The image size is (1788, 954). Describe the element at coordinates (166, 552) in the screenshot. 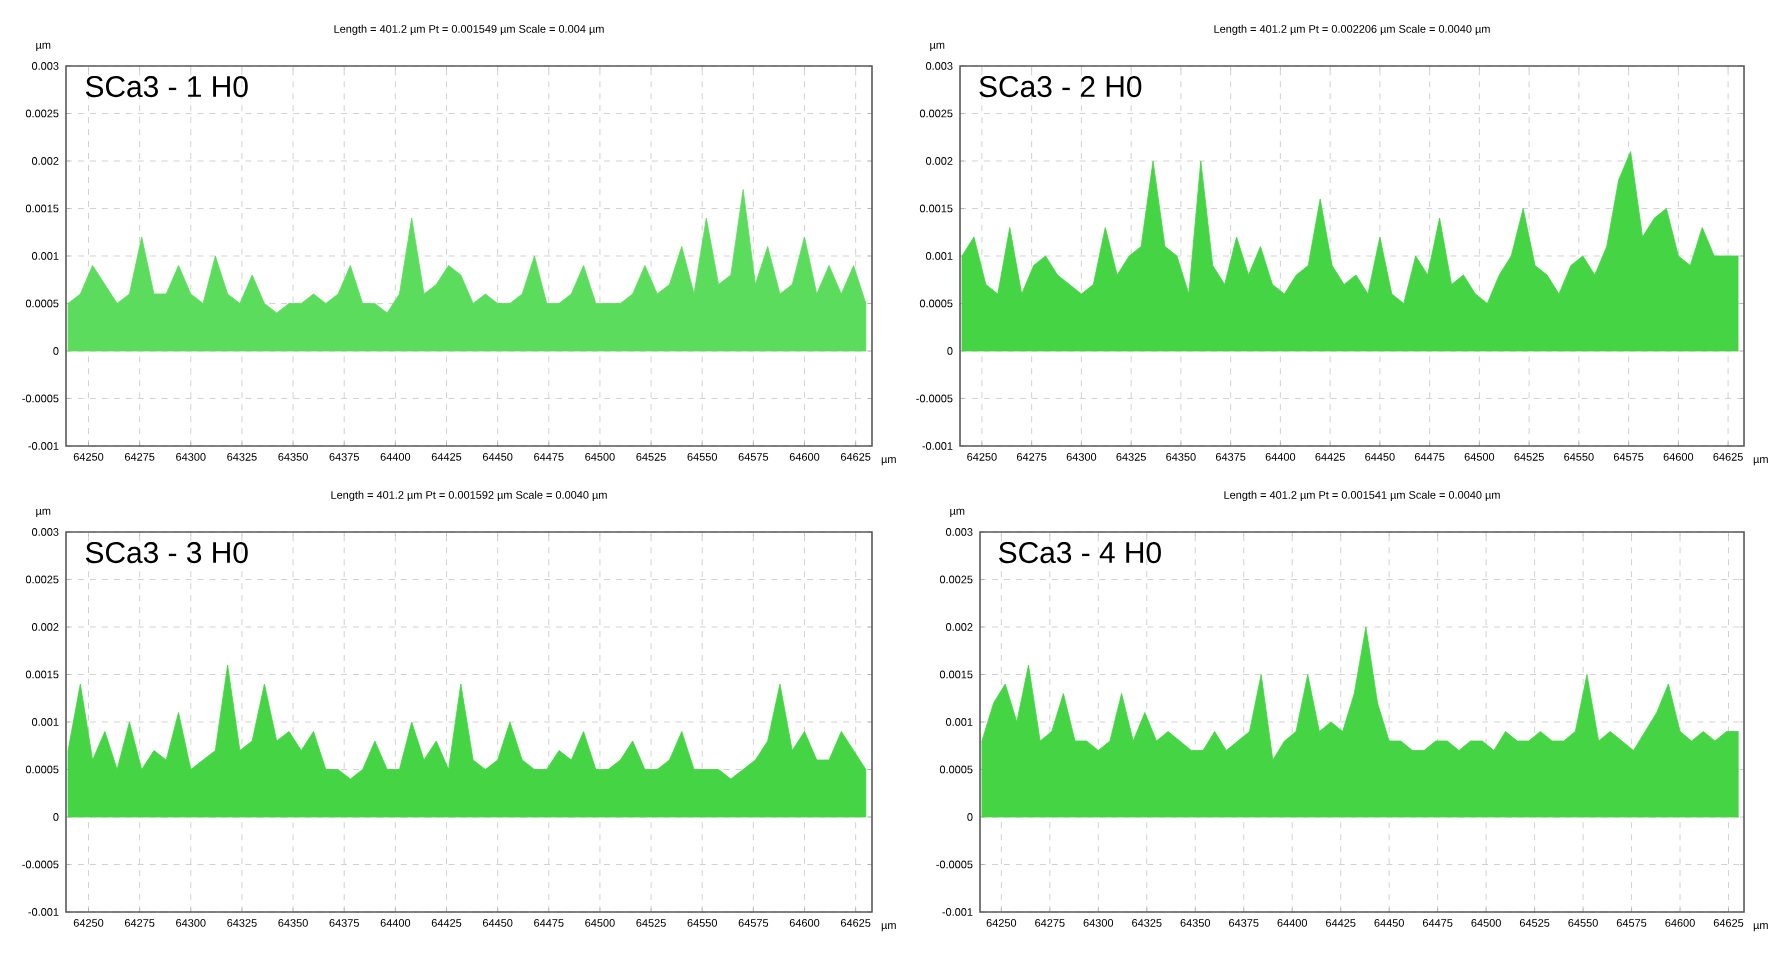

I see `chart-title: SCa3 - 3 H0` at that location.